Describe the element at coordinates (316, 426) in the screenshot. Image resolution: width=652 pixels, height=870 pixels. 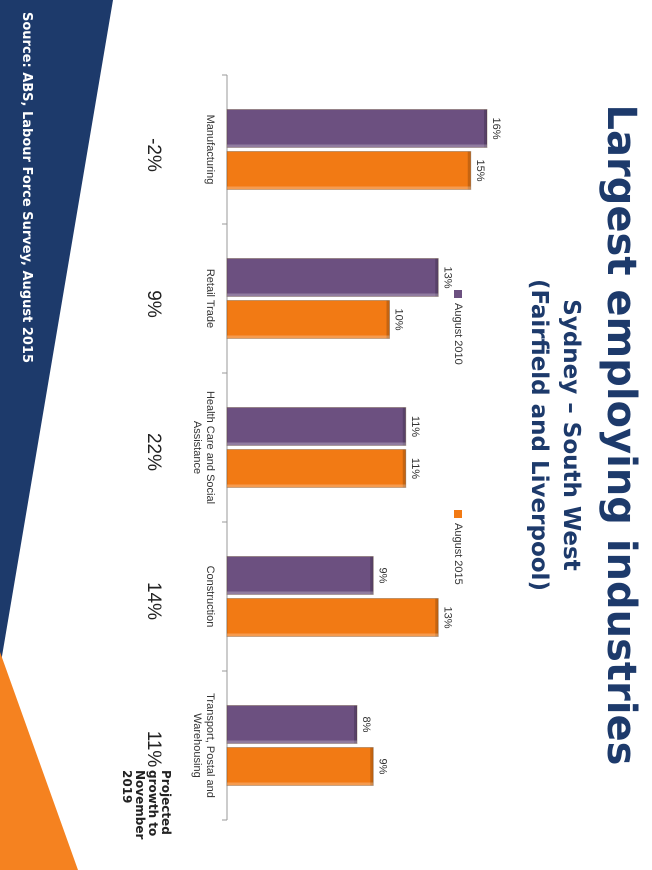
I see `bar-august-2010-health-care-and-social-assistance` at that location.